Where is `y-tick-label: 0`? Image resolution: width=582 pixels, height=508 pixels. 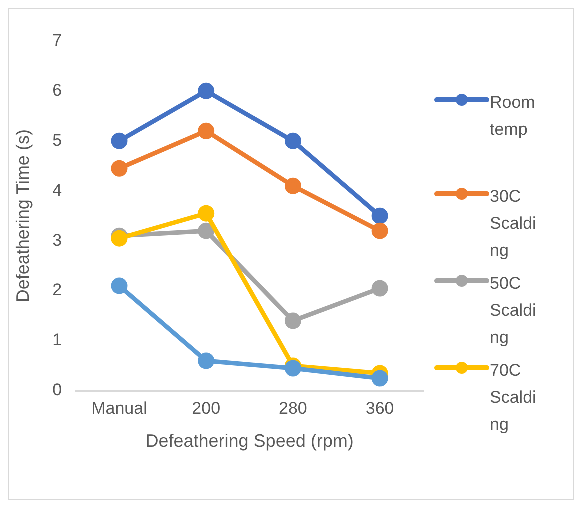 y-tick-label: 0 is located at coordinates (57, 390).